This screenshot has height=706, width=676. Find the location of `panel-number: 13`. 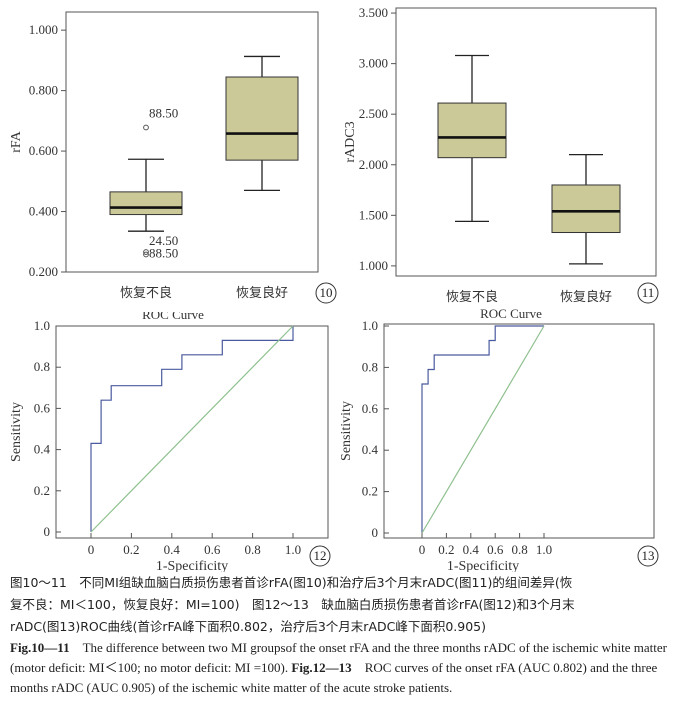

panel-number: 13 is located at coordinates (648, 555).